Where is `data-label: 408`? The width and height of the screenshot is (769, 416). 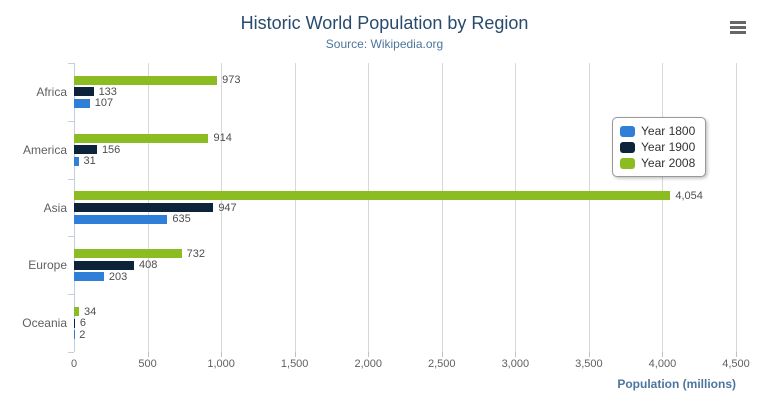 data-label: 408 is located at coordinates (148, 265).